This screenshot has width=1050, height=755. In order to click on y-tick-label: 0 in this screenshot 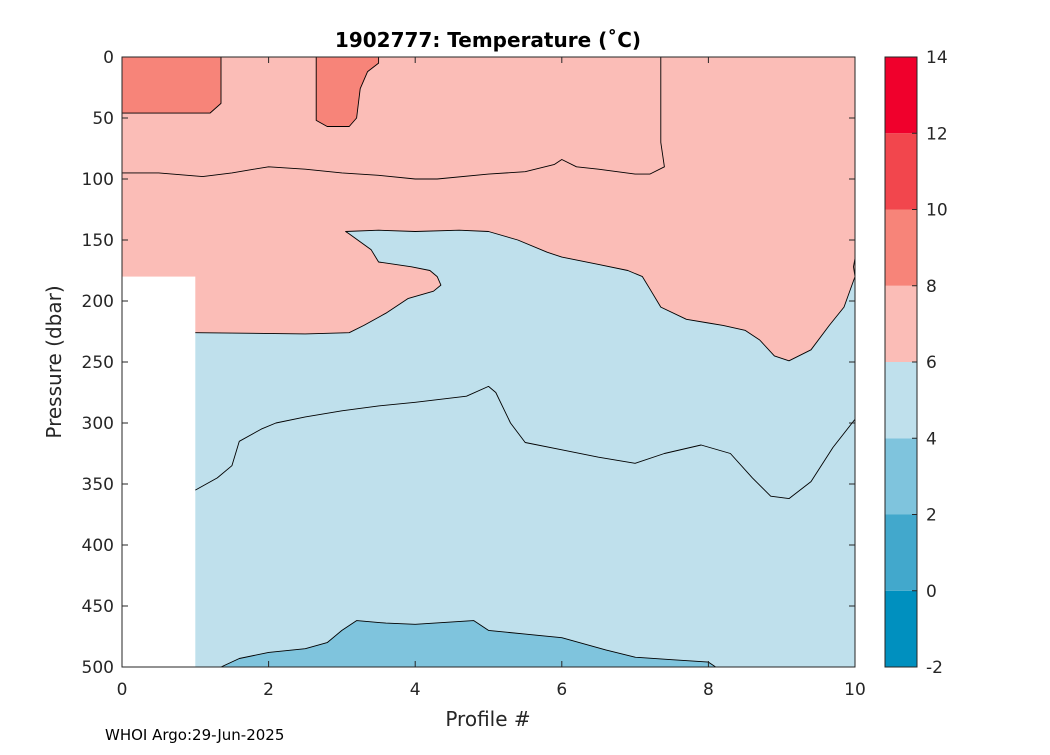, I will do `click(108, 58)`.